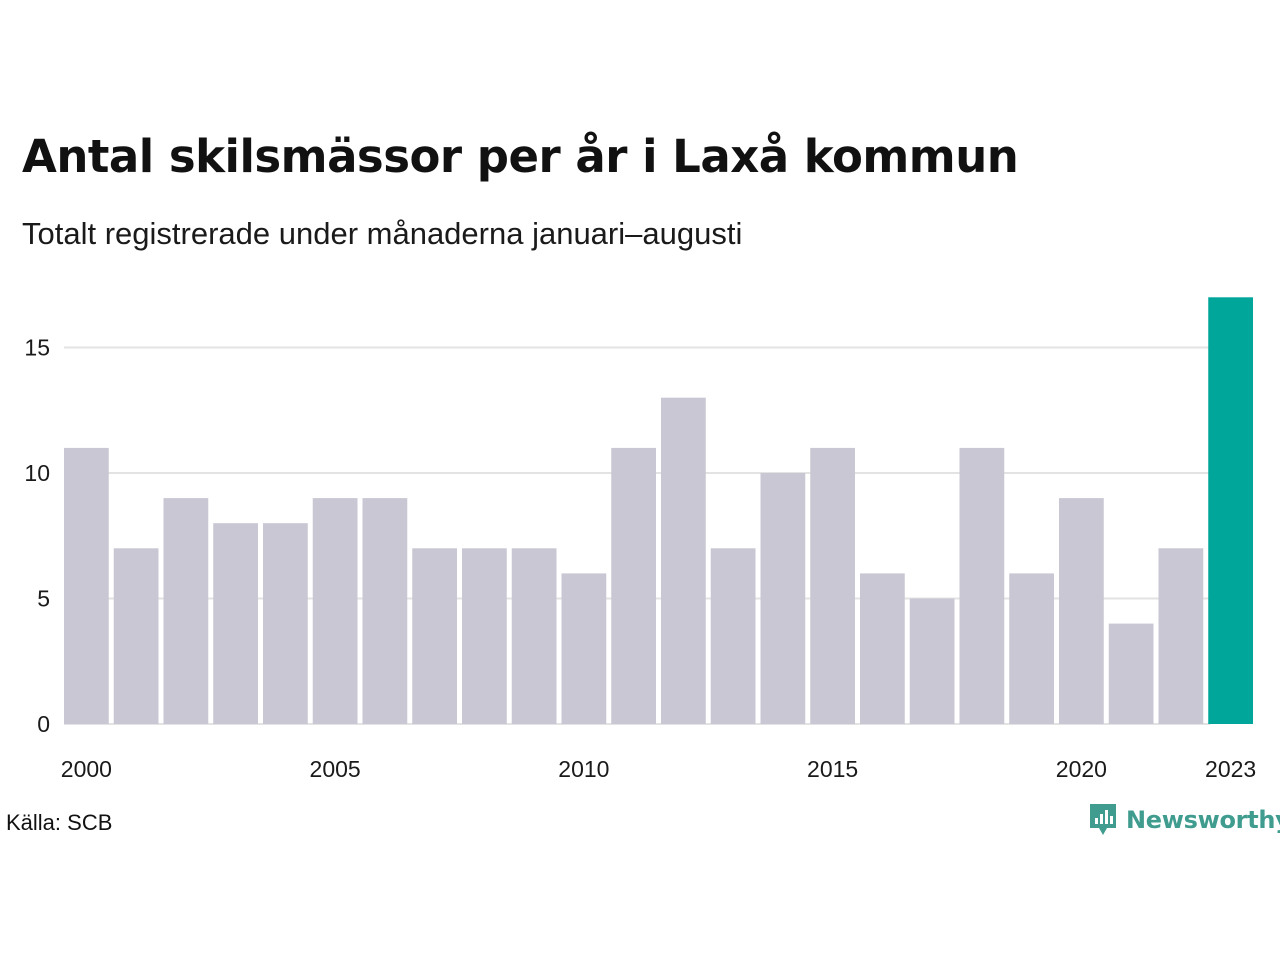  What do you see at coordinates (335, 611) in the screenshot?
I see `bar-2005` at bounding box center [335, 611].